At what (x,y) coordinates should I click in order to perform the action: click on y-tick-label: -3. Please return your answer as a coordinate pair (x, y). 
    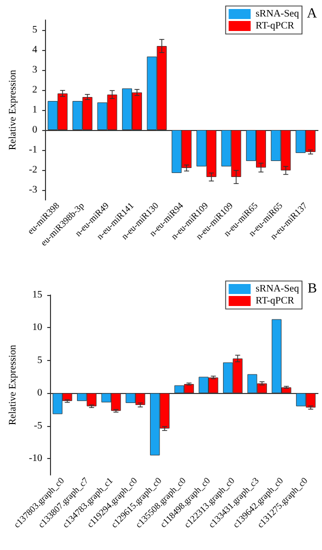
    Looking at the image, I should click on (33, 190).